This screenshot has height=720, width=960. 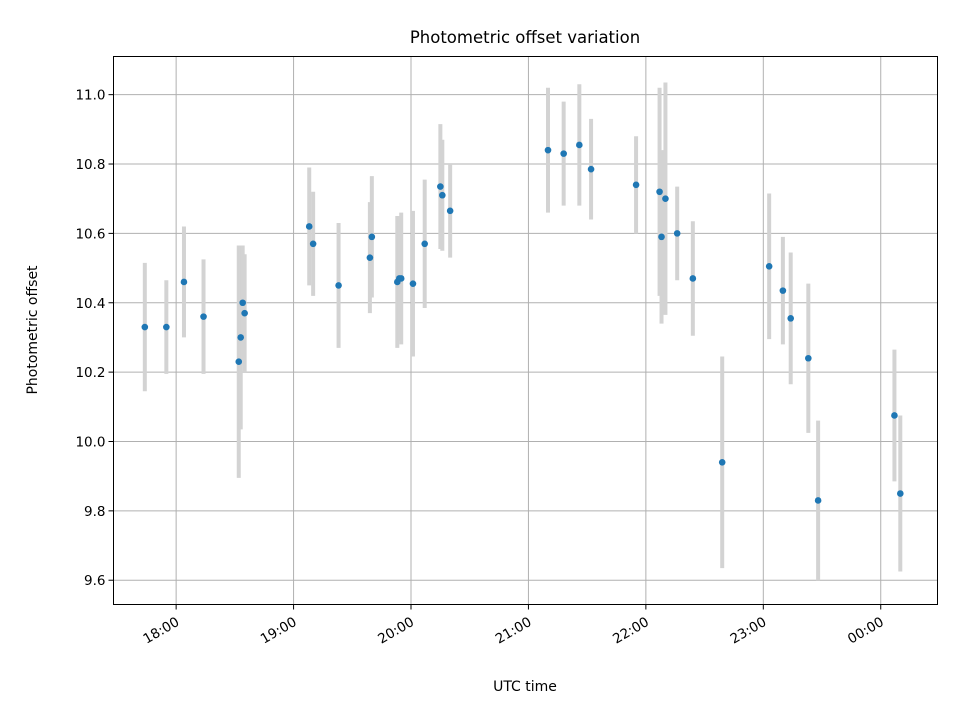 What do you see at coordinates (33, 330) in the screenshot?
I see `y-axis-label: Photometric offset` at bounding box center [33, 330].